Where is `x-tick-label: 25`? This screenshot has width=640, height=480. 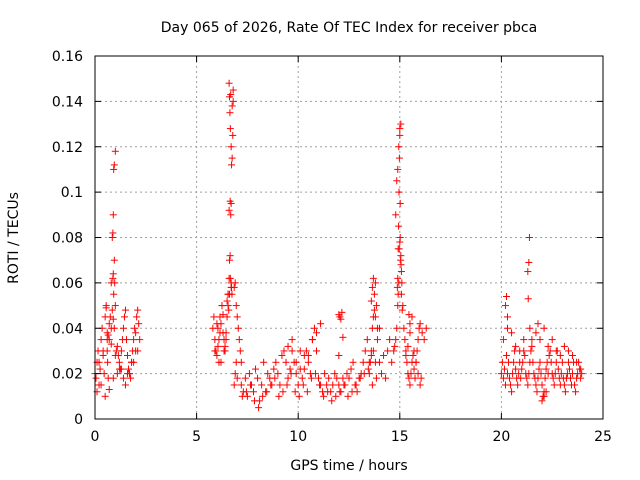
x-tick-label: 25 is located at coordinates (603, 437).